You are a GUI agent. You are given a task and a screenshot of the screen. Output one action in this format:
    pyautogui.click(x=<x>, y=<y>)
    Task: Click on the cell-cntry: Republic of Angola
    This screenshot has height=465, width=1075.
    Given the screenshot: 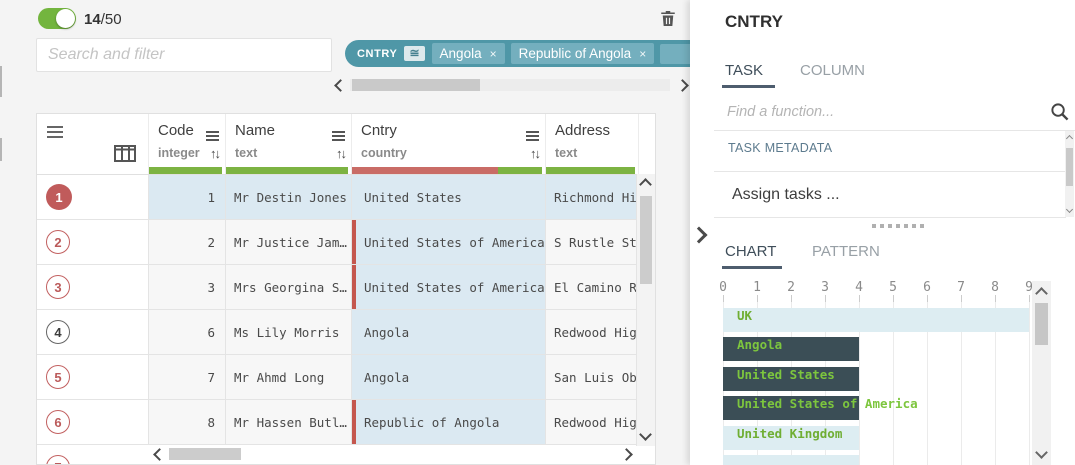 What is the action you would take?
    pyautogui.click(x=449, y=422)
    